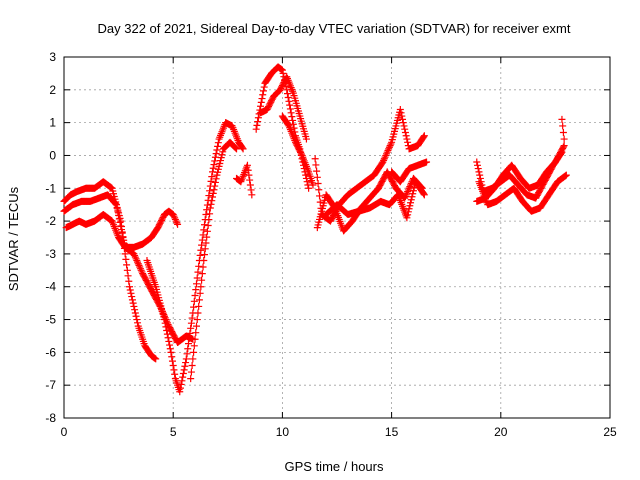  Describe the element at coordinates (334, 466) in the screenshot. I see `x-axis-label: GPS time / hours` at that location.